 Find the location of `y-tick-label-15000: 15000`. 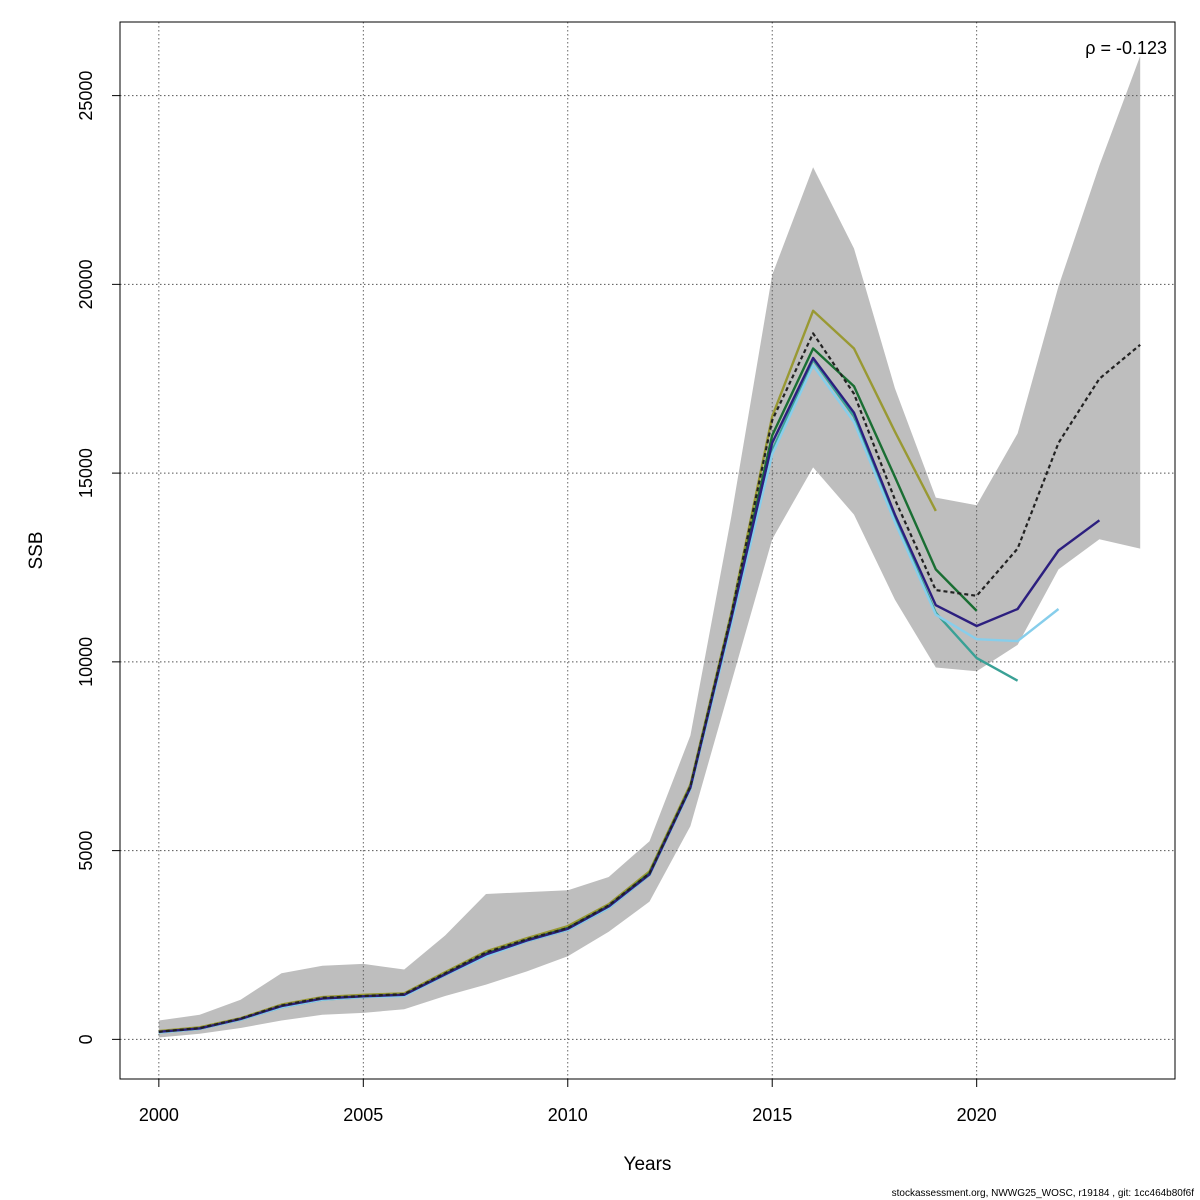

y-tick-label-15000: 15000 is located at coordinates (86, 473).